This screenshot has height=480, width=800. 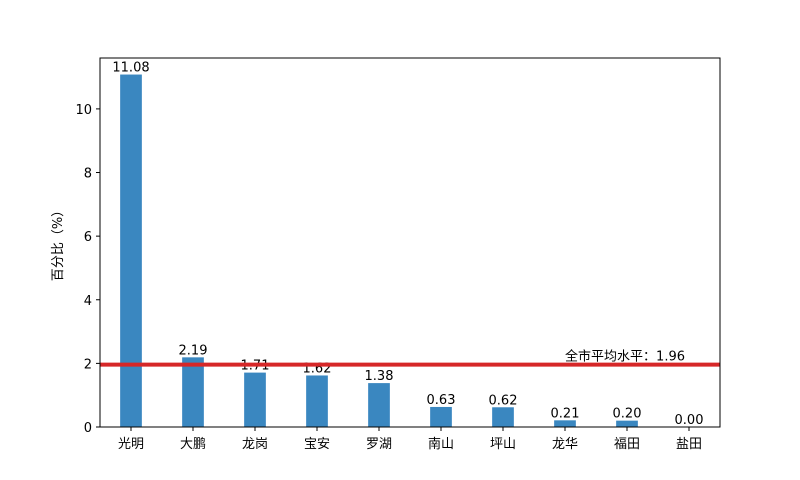 What do you see at coordinates (689, 420) in the screenshot?
I see `bar-value-label-9: 0.00` at bounding box center [689, 420].